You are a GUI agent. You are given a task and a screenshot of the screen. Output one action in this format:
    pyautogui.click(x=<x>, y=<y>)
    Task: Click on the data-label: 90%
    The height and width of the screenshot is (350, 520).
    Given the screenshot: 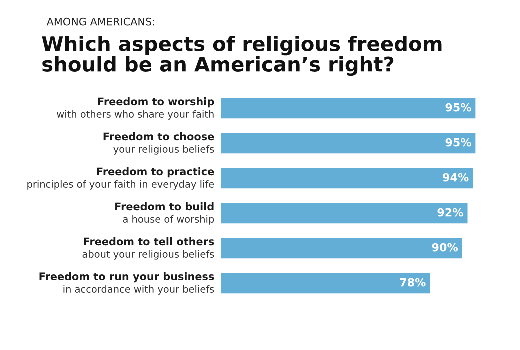 What is the action you would take?
    pyautogui.click(x=445, y=247)
    